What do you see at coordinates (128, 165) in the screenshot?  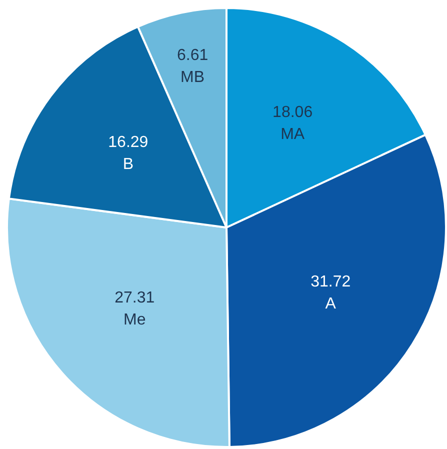 I see `slice-label: B` at bounding box center [128, 165].